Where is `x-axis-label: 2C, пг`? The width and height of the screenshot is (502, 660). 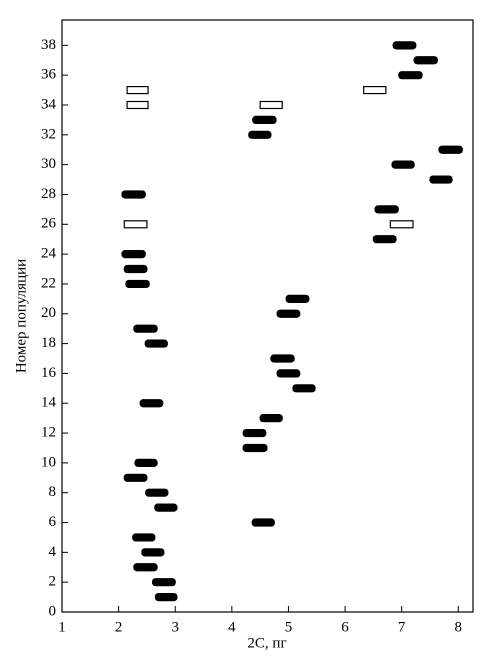
x-axis-label: 2C, пг is located at coordinates (266, 643).